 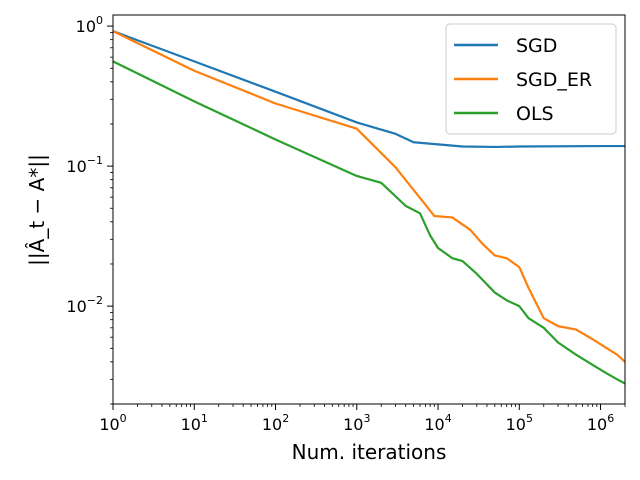 What do you see at coordinates (89, 25) in the screenshot?
I see `y-tick-label: 10⁰` at bounding box center [89, 25].